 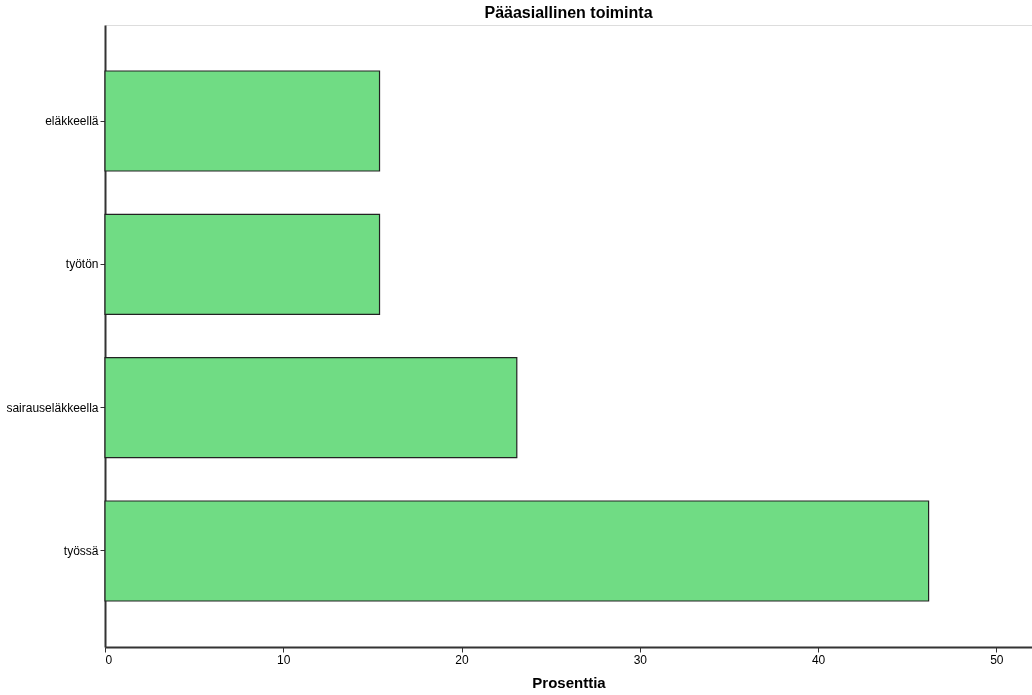 What do you see at coordinates (997, 659) in the screenshot?
I see `x-tick-label: 50` at bounding box center [997, 659].